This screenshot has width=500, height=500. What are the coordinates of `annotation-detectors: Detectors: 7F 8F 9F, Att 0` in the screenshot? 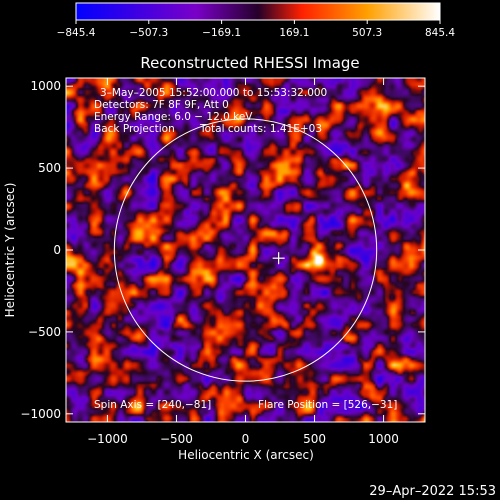 It's located at (161, 105).